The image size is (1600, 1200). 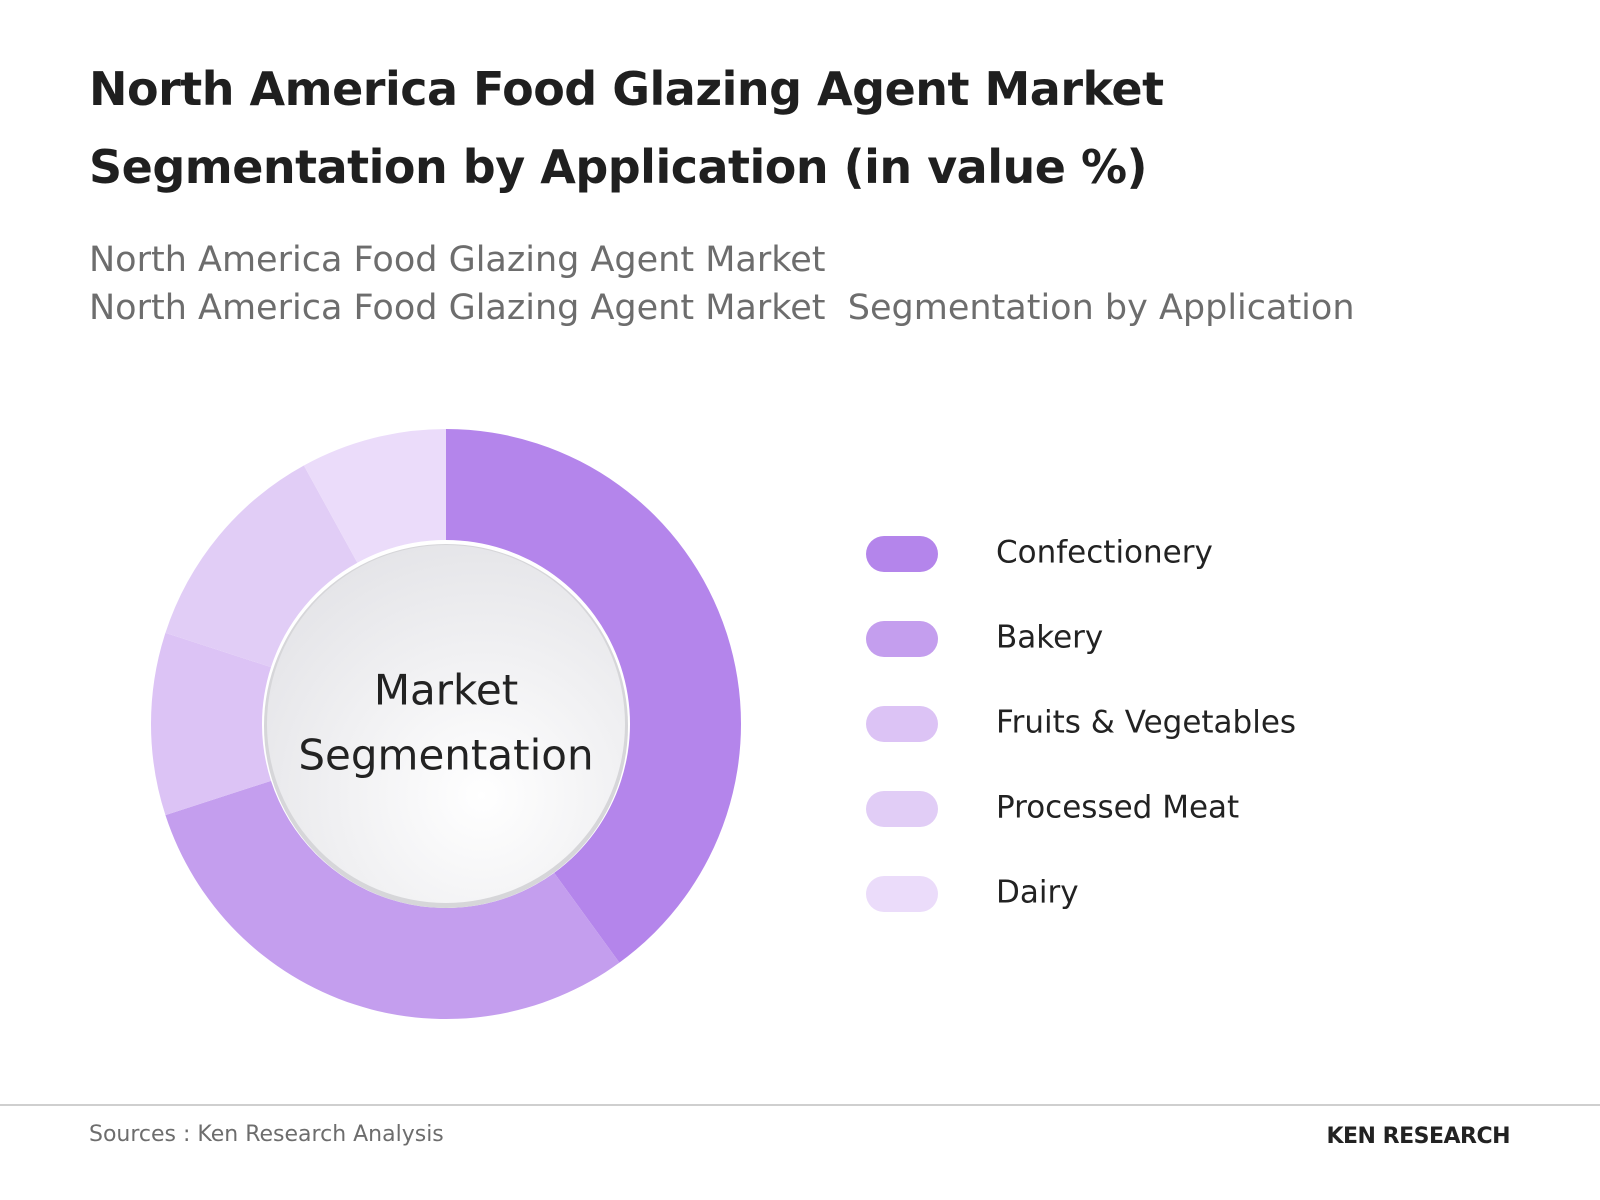 What do you see at coordinates (1049, 638) in the screenshot?
I see `legend-label: Bakery` at bounding box center [1049, 638].